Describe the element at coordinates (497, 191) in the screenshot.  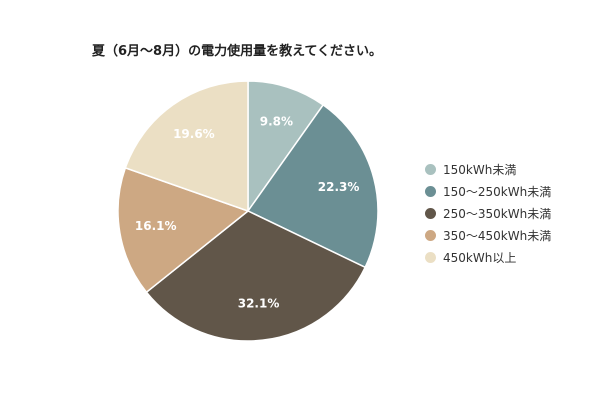
I see `legend-label-2: 150～250kWh未満` at that location.